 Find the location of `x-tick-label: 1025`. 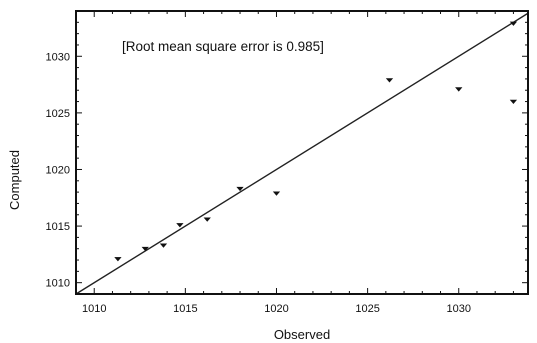

x-tick-label: 1025 is located at coordinates (367, 309).